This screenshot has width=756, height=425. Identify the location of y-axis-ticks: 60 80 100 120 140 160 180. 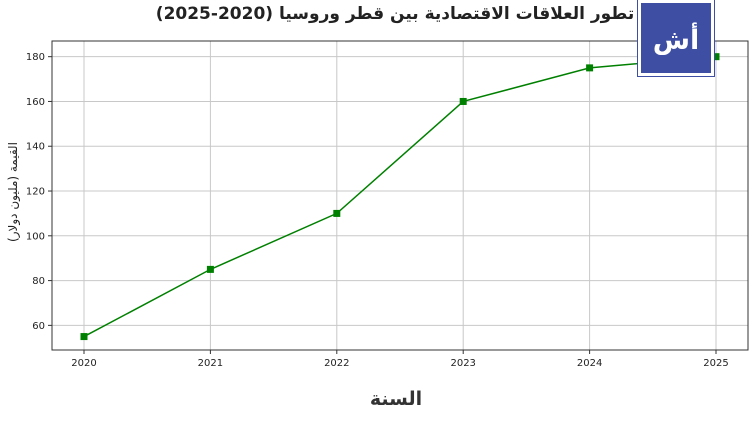
(39, 192).